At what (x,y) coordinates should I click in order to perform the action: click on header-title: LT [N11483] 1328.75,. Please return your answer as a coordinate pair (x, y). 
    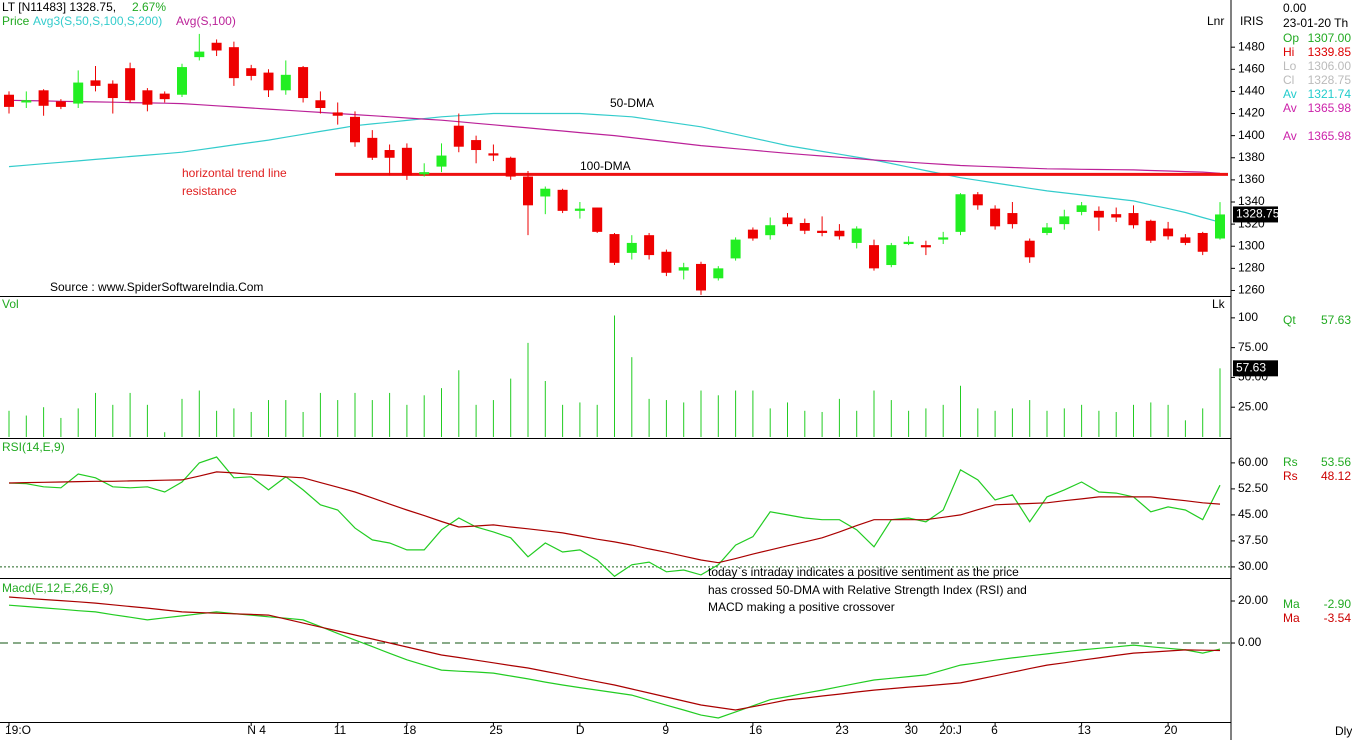
    Looking at the image, I should click on (59, 7).